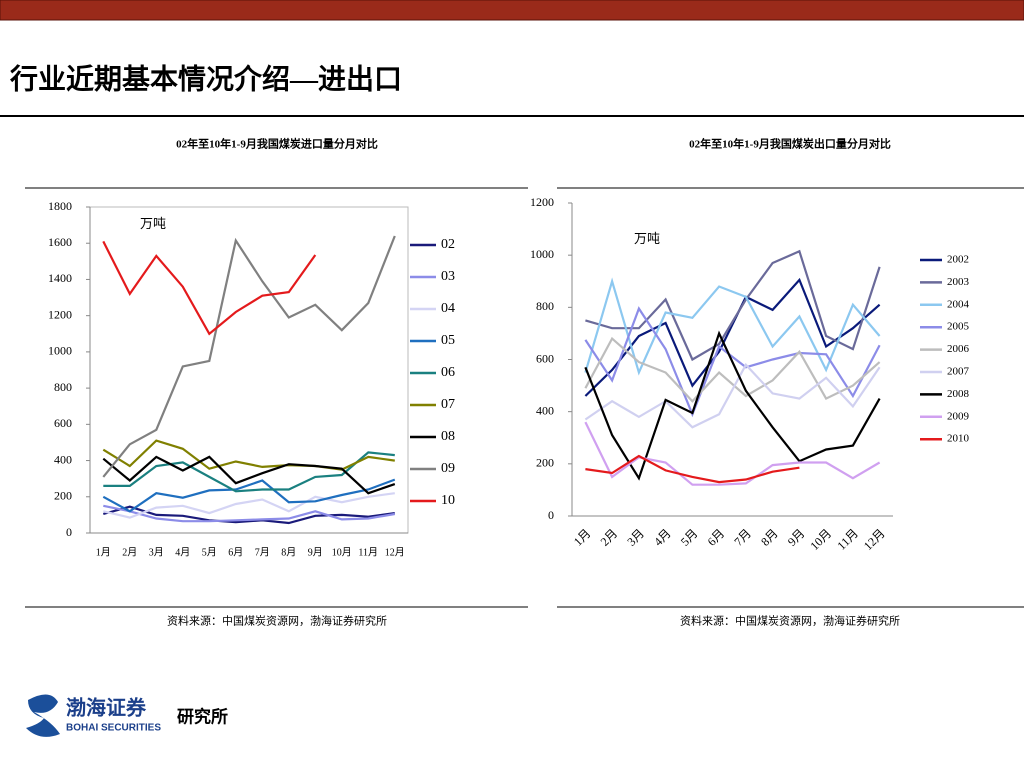 The image size is (1024, 768). Describe the element at coordinates (448, 372) in the screenshot. I see `legend-label: 06` at that location.